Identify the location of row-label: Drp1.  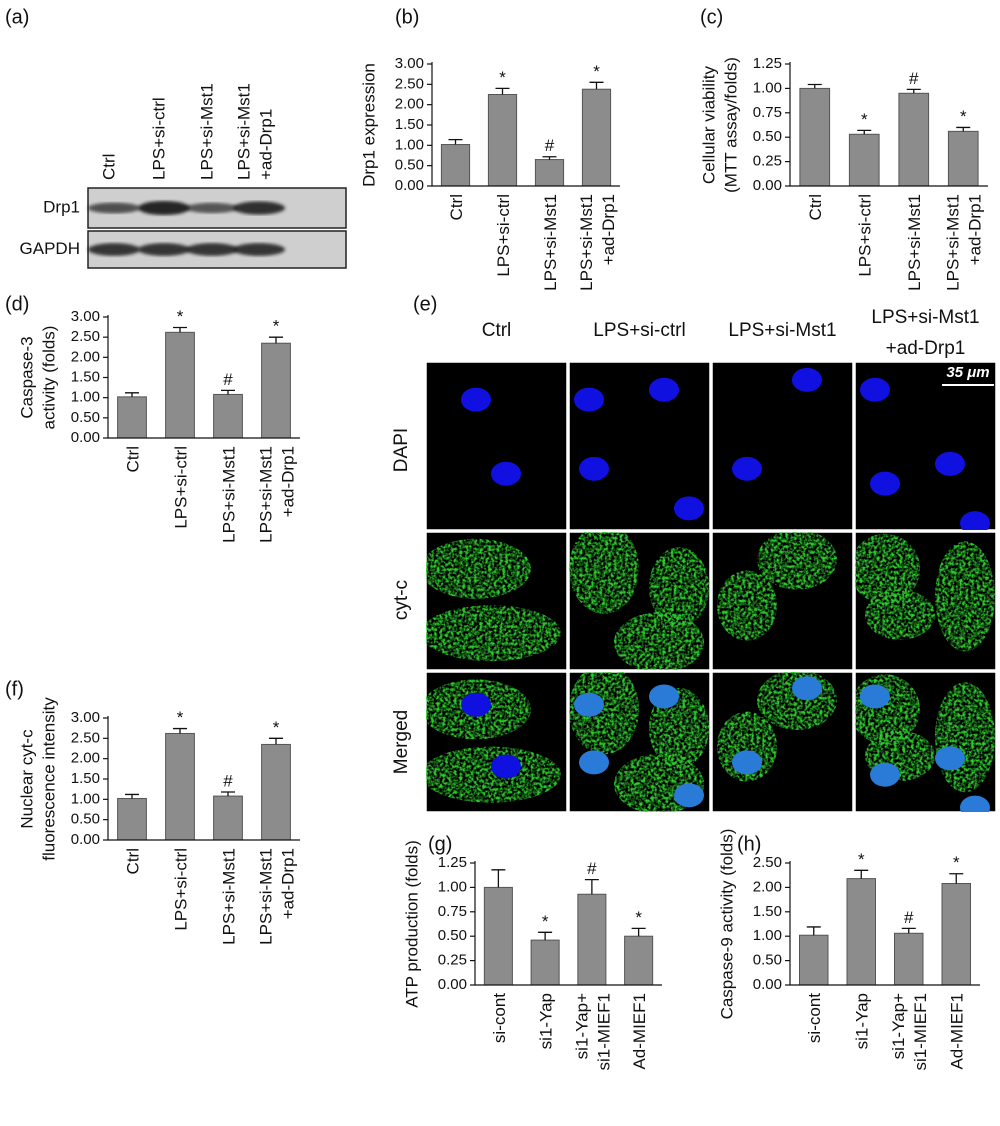
(61, 206).